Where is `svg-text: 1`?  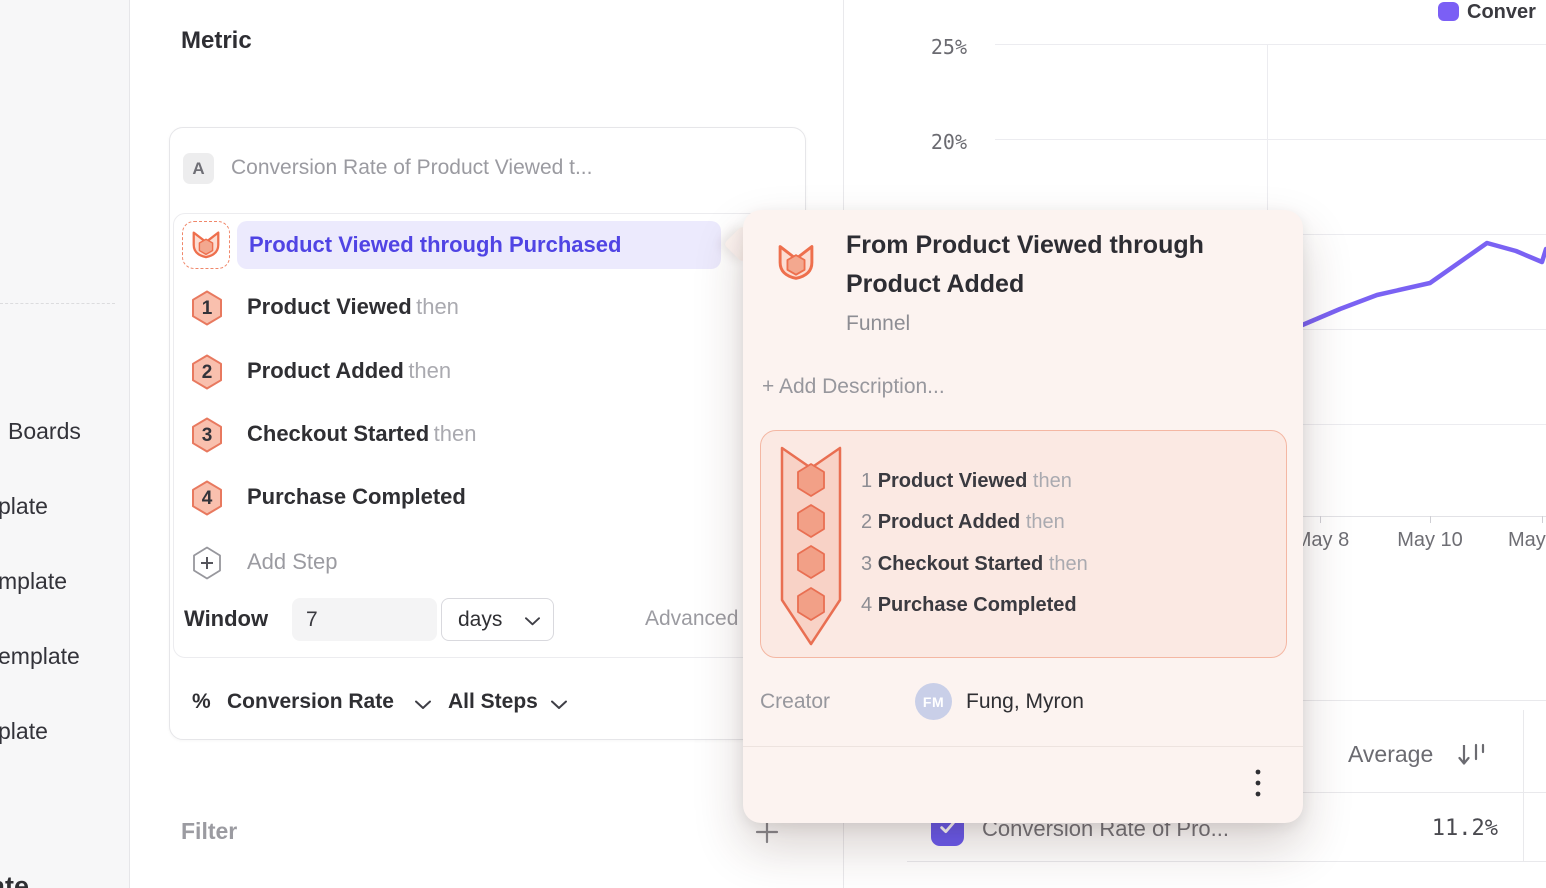 svg-text: 1 is located at coordinates (207, 308).